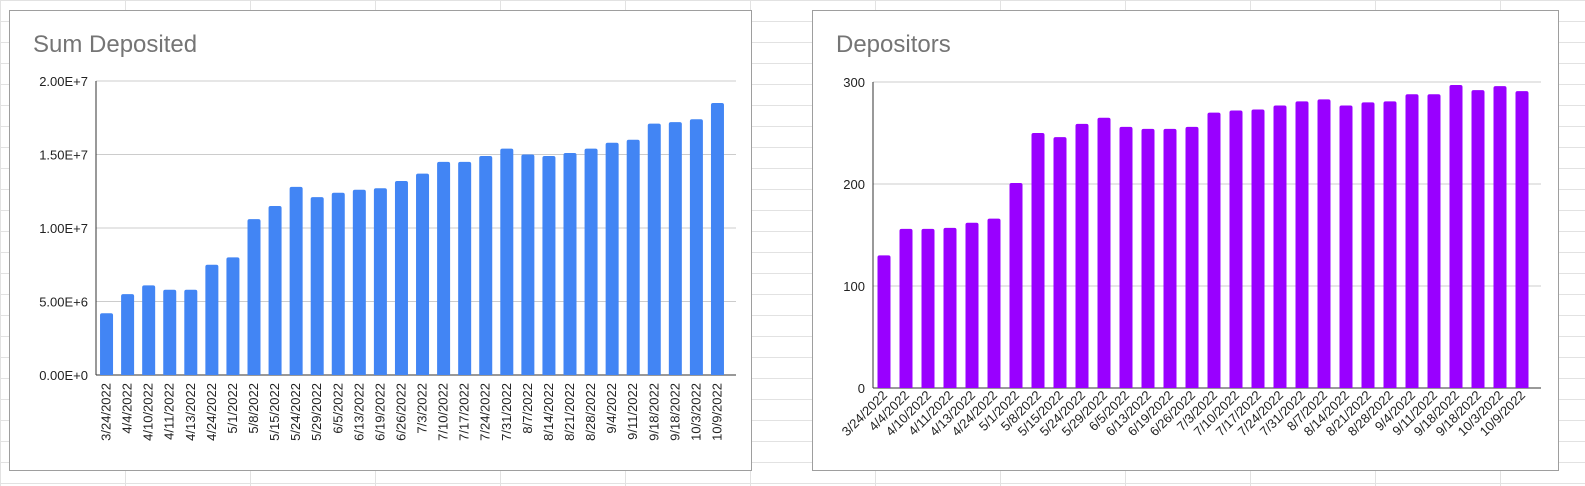  Describe the element at coordinates (854, 82) in the screenshot. I see `y-tick-label: 300` at that location.